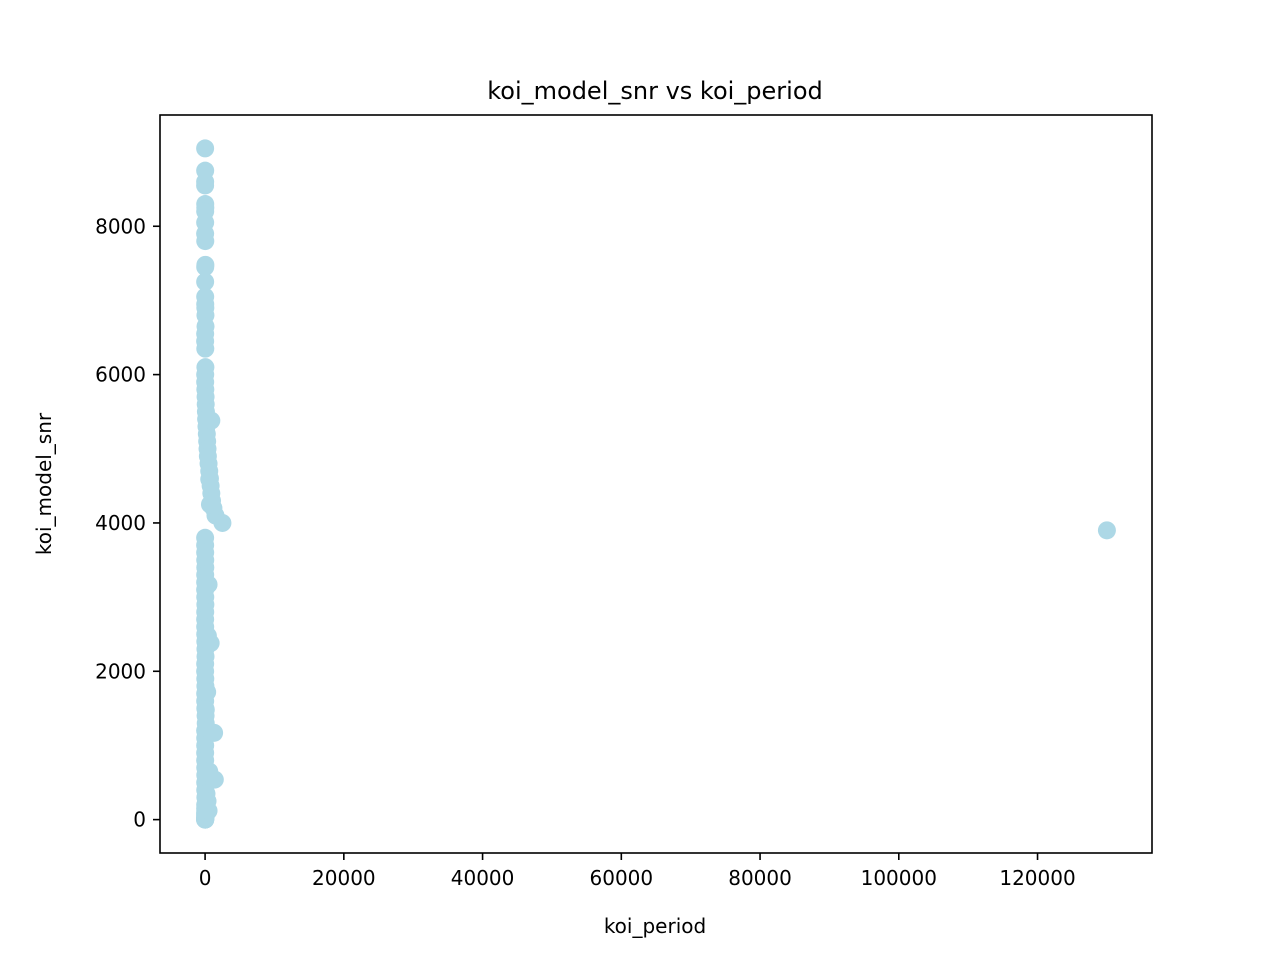 This screenshot has height=960, width=1280. What do you see at coordinates (483, 878) in the screenshot?
I see `x-tick-label: 40000` at bounding box center [483, 878].